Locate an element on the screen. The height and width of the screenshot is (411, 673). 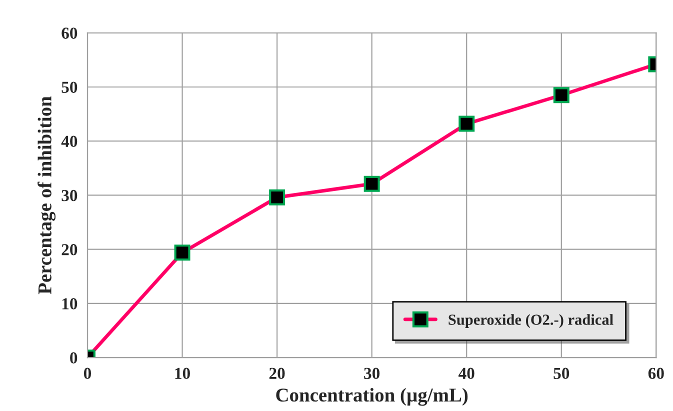
y-tick-label: 0 is located at coordinates (74, 358).